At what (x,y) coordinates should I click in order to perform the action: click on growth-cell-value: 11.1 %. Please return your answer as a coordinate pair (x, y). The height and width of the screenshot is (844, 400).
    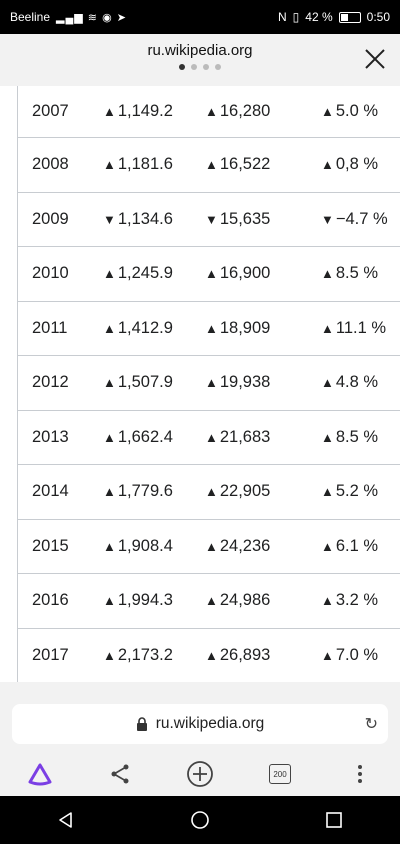
    Looking at the image, I should click on (361, 327).